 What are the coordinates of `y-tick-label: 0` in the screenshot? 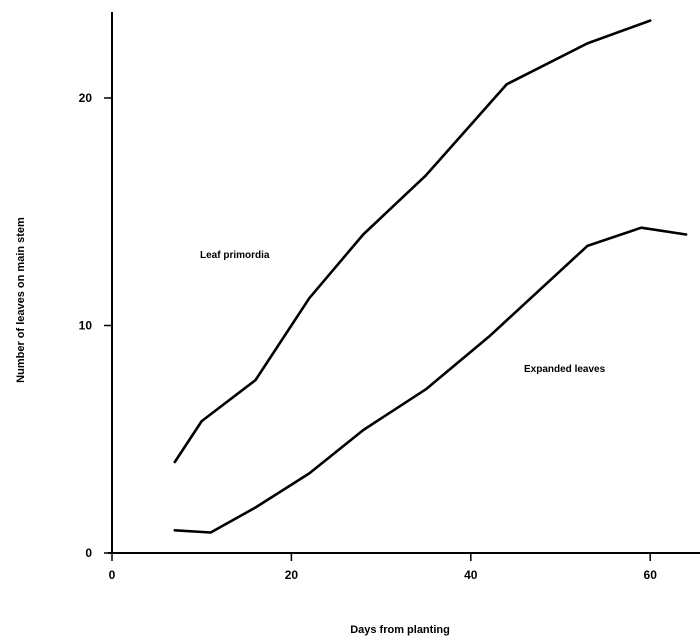 It's located at (88, 553).